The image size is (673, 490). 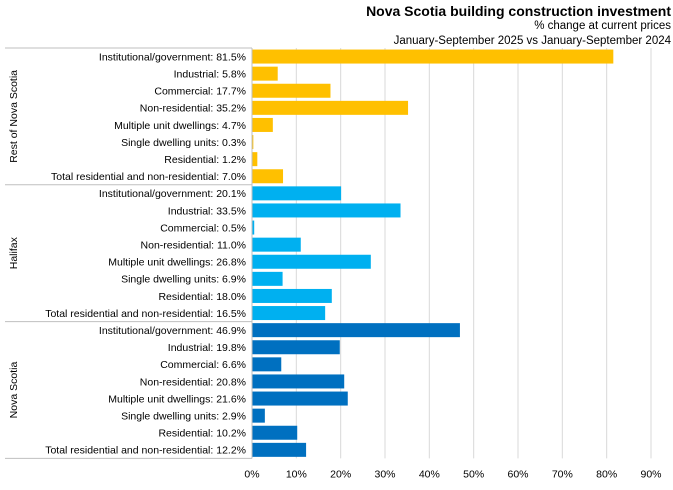 What do you see at coordinates (207, 211) in the screenshot?
I see `category-label: Industrial: 33.5%` at bounding box center [207, 211].